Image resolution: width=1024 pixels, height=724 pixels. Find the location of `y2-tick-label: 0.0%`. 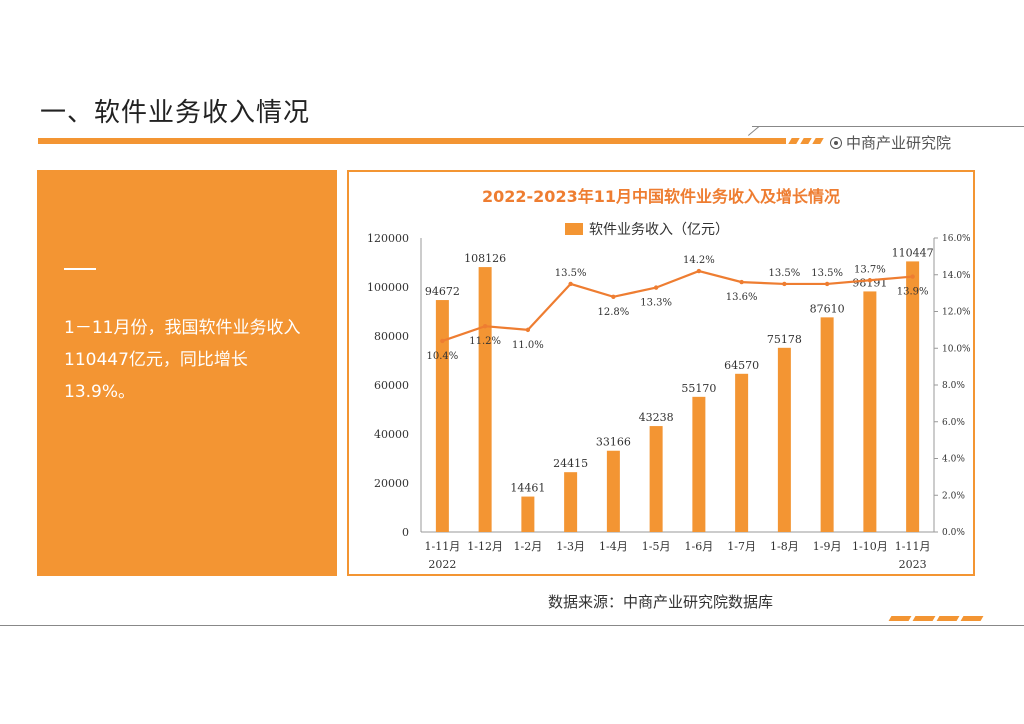

y2-tick-label: 0.0% is located at coordinates (953, 533).